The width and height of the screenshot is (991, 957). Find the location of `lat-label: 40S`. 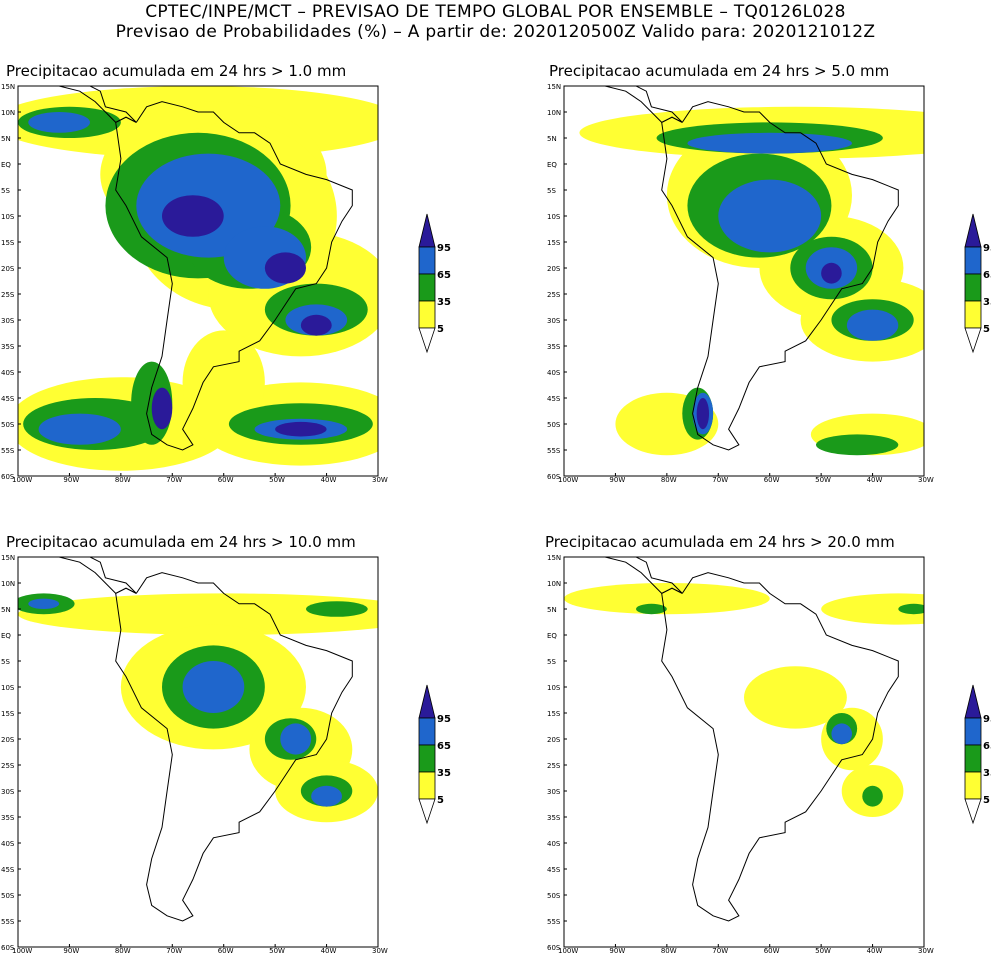

lat-label: 40S is located at coordinates (554, 844).